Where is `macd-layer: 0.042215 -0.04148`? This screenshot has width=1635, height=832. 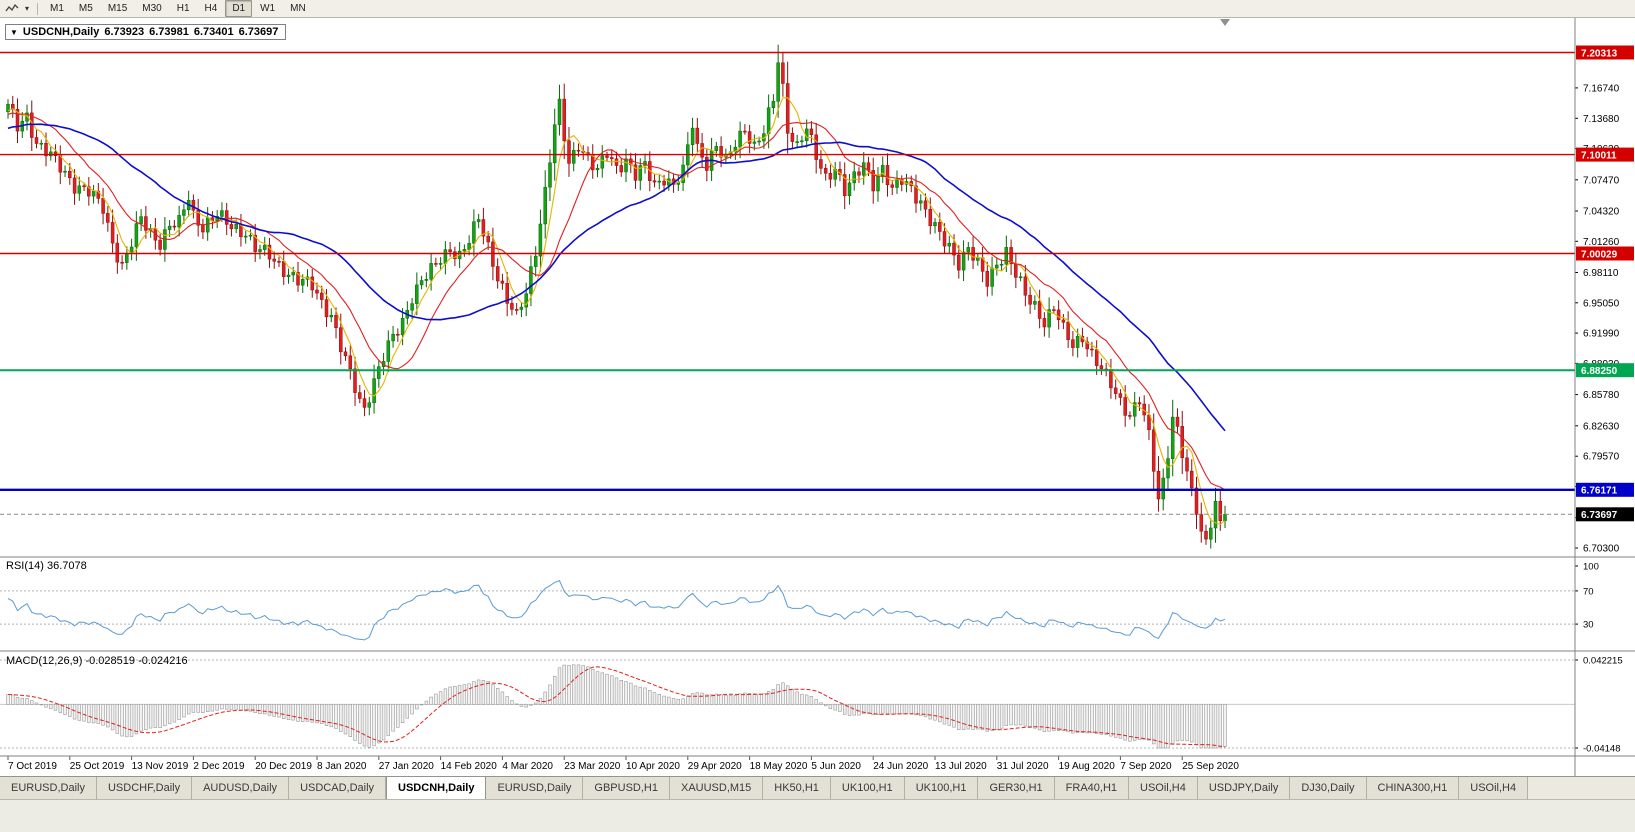
macd-layer: 0.042215 -0.04148 is located at coordinates (811, 705).